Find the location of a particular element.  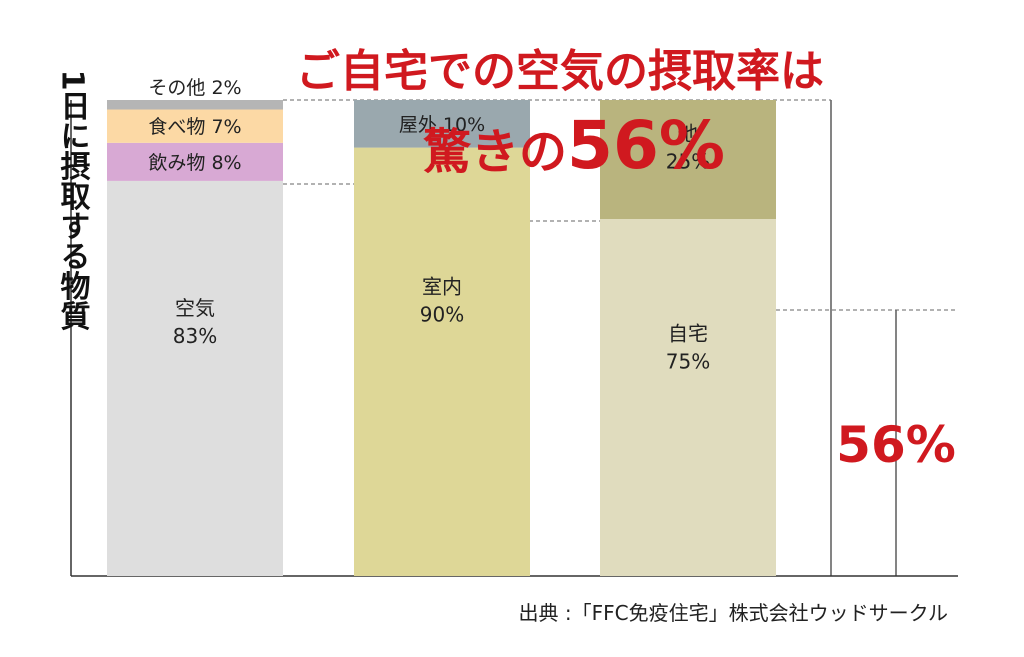

title-line2-prefix: 驚きの is located at coordinates (495, 152).